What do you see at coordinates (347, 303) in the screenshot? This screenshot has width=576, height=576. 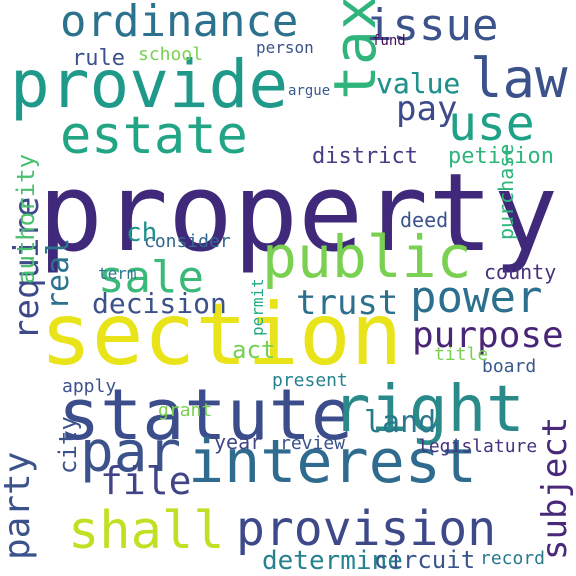 I see `cloud-word: trust` at bounding box center [347, 303].